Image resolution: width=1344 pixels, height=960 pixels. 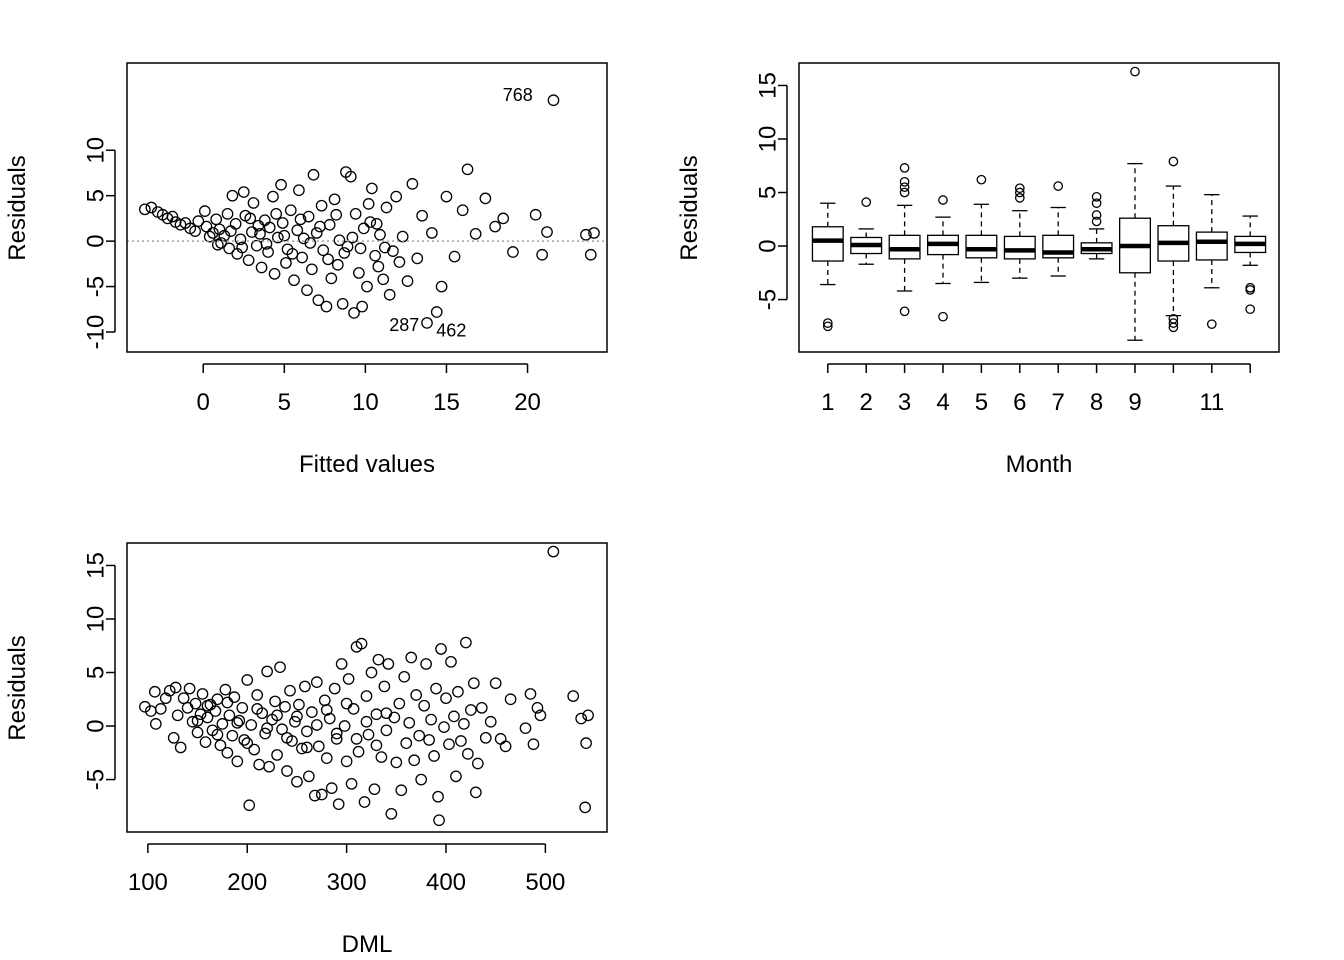 What do you see at coordinates (767, 85) in the screenshot?
I see `y-tick-label: 15` at bounding box center [767, 85].